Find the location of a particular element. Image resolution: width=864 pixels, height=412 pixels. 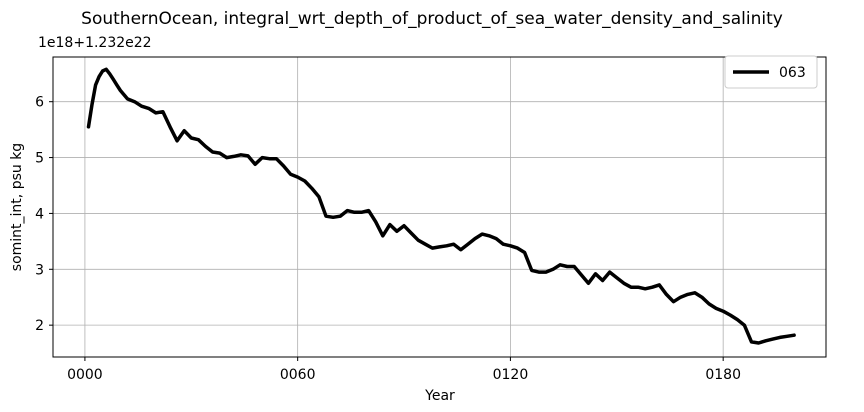

y-tick-label: 3 is located at coordinates (39, 270).